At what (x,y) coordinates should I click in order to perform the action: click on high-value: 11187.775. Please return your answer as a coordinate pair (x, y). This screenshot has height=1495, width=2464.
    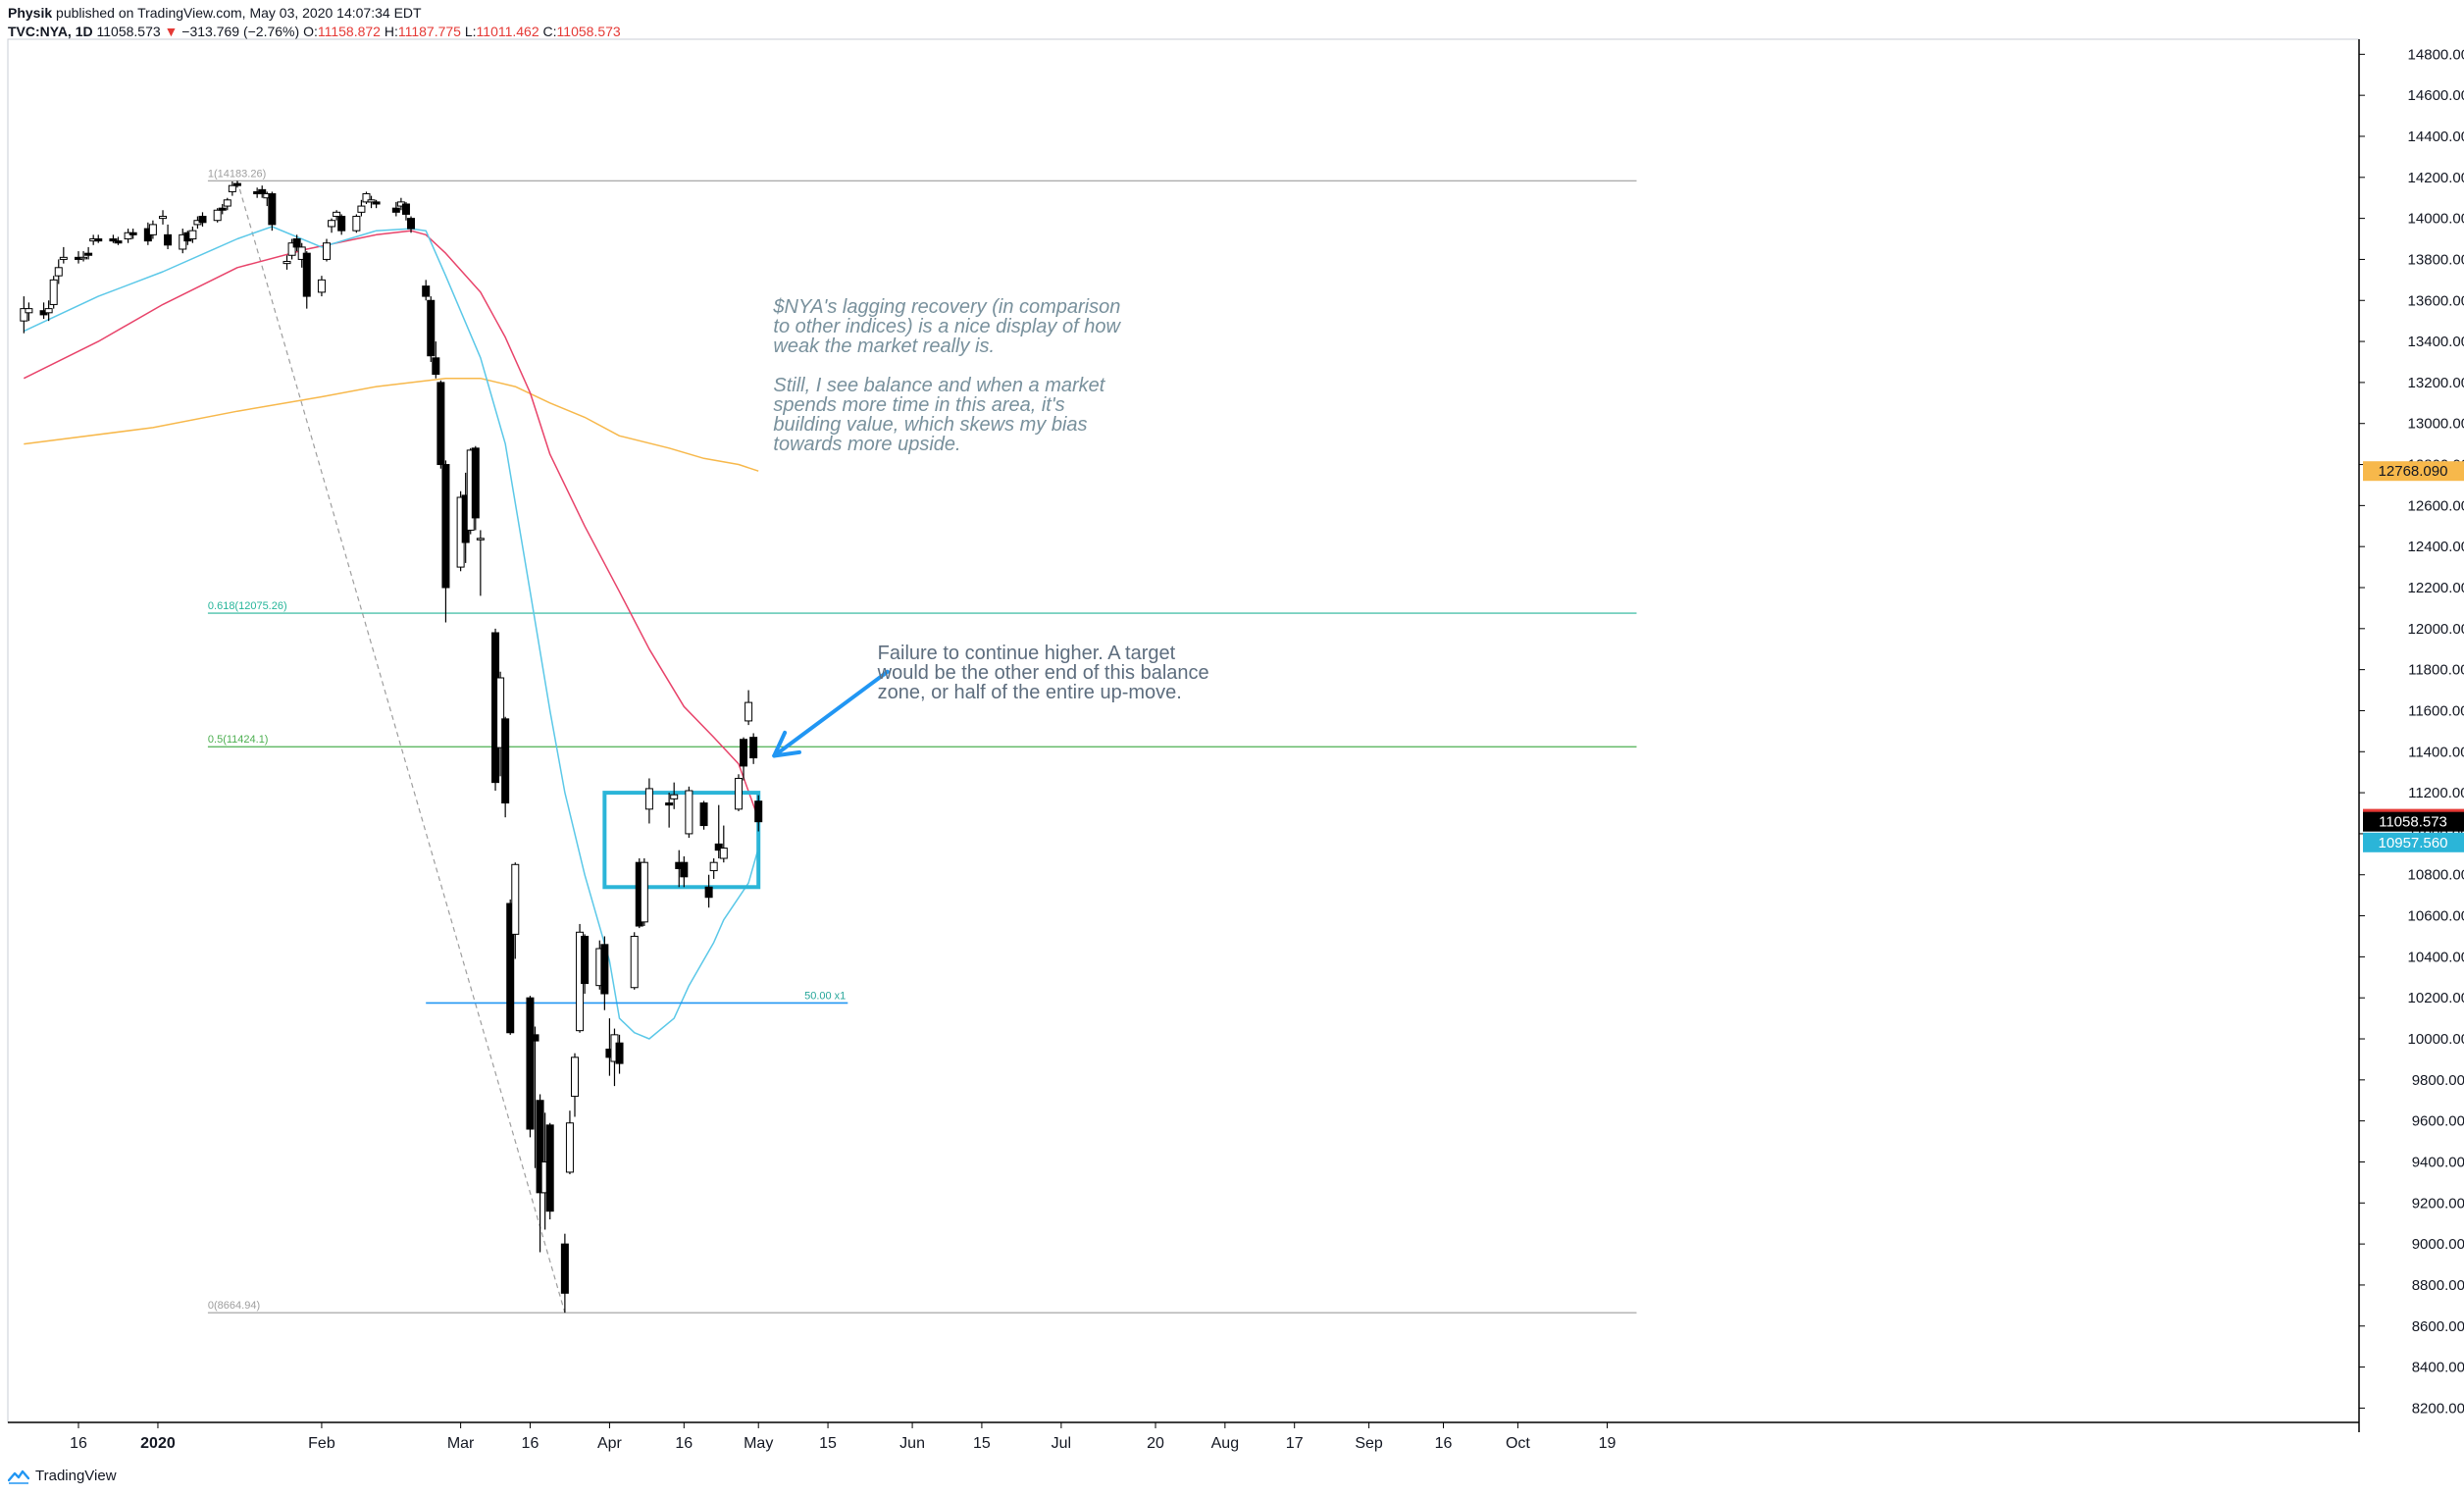
    Looking at the image, I should click on (429, 32).